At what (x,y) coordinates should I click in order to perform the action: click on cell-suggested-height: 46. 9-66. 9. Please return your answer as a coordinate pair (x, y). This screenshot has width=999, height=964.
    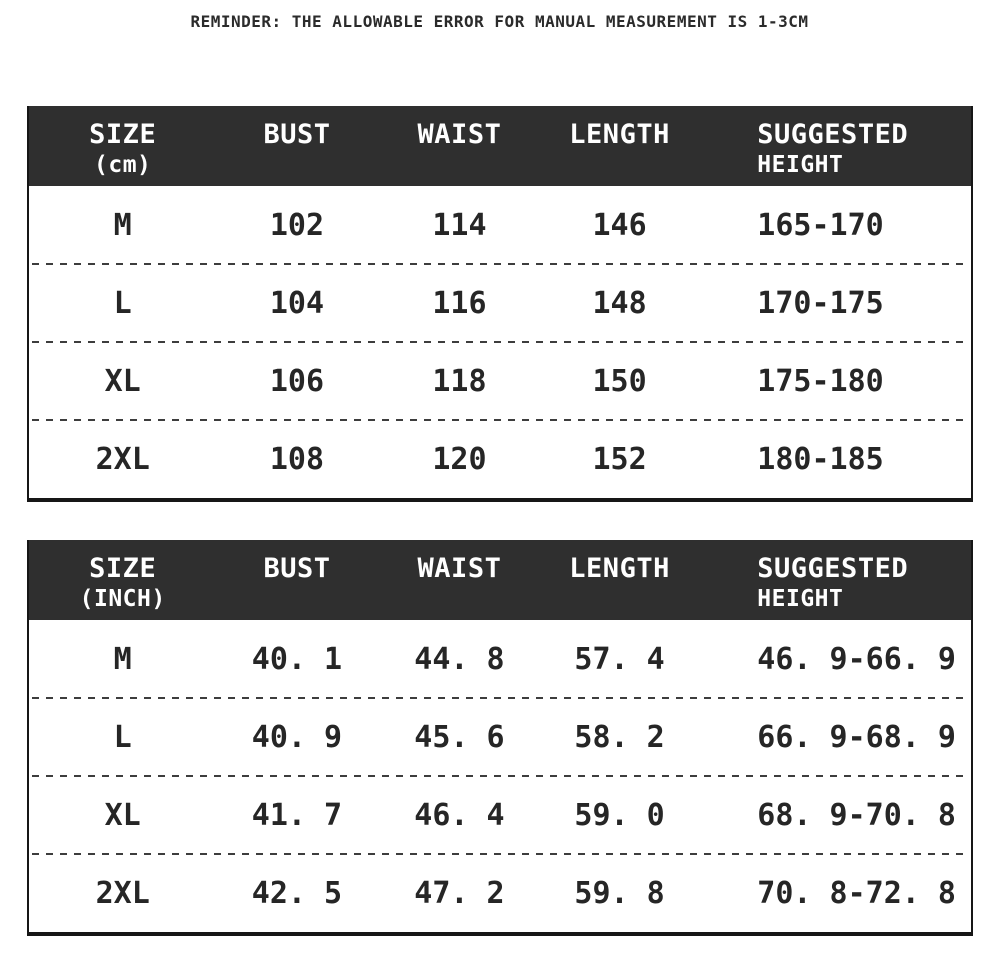
    Looking at the image, I should click on (856, 659).